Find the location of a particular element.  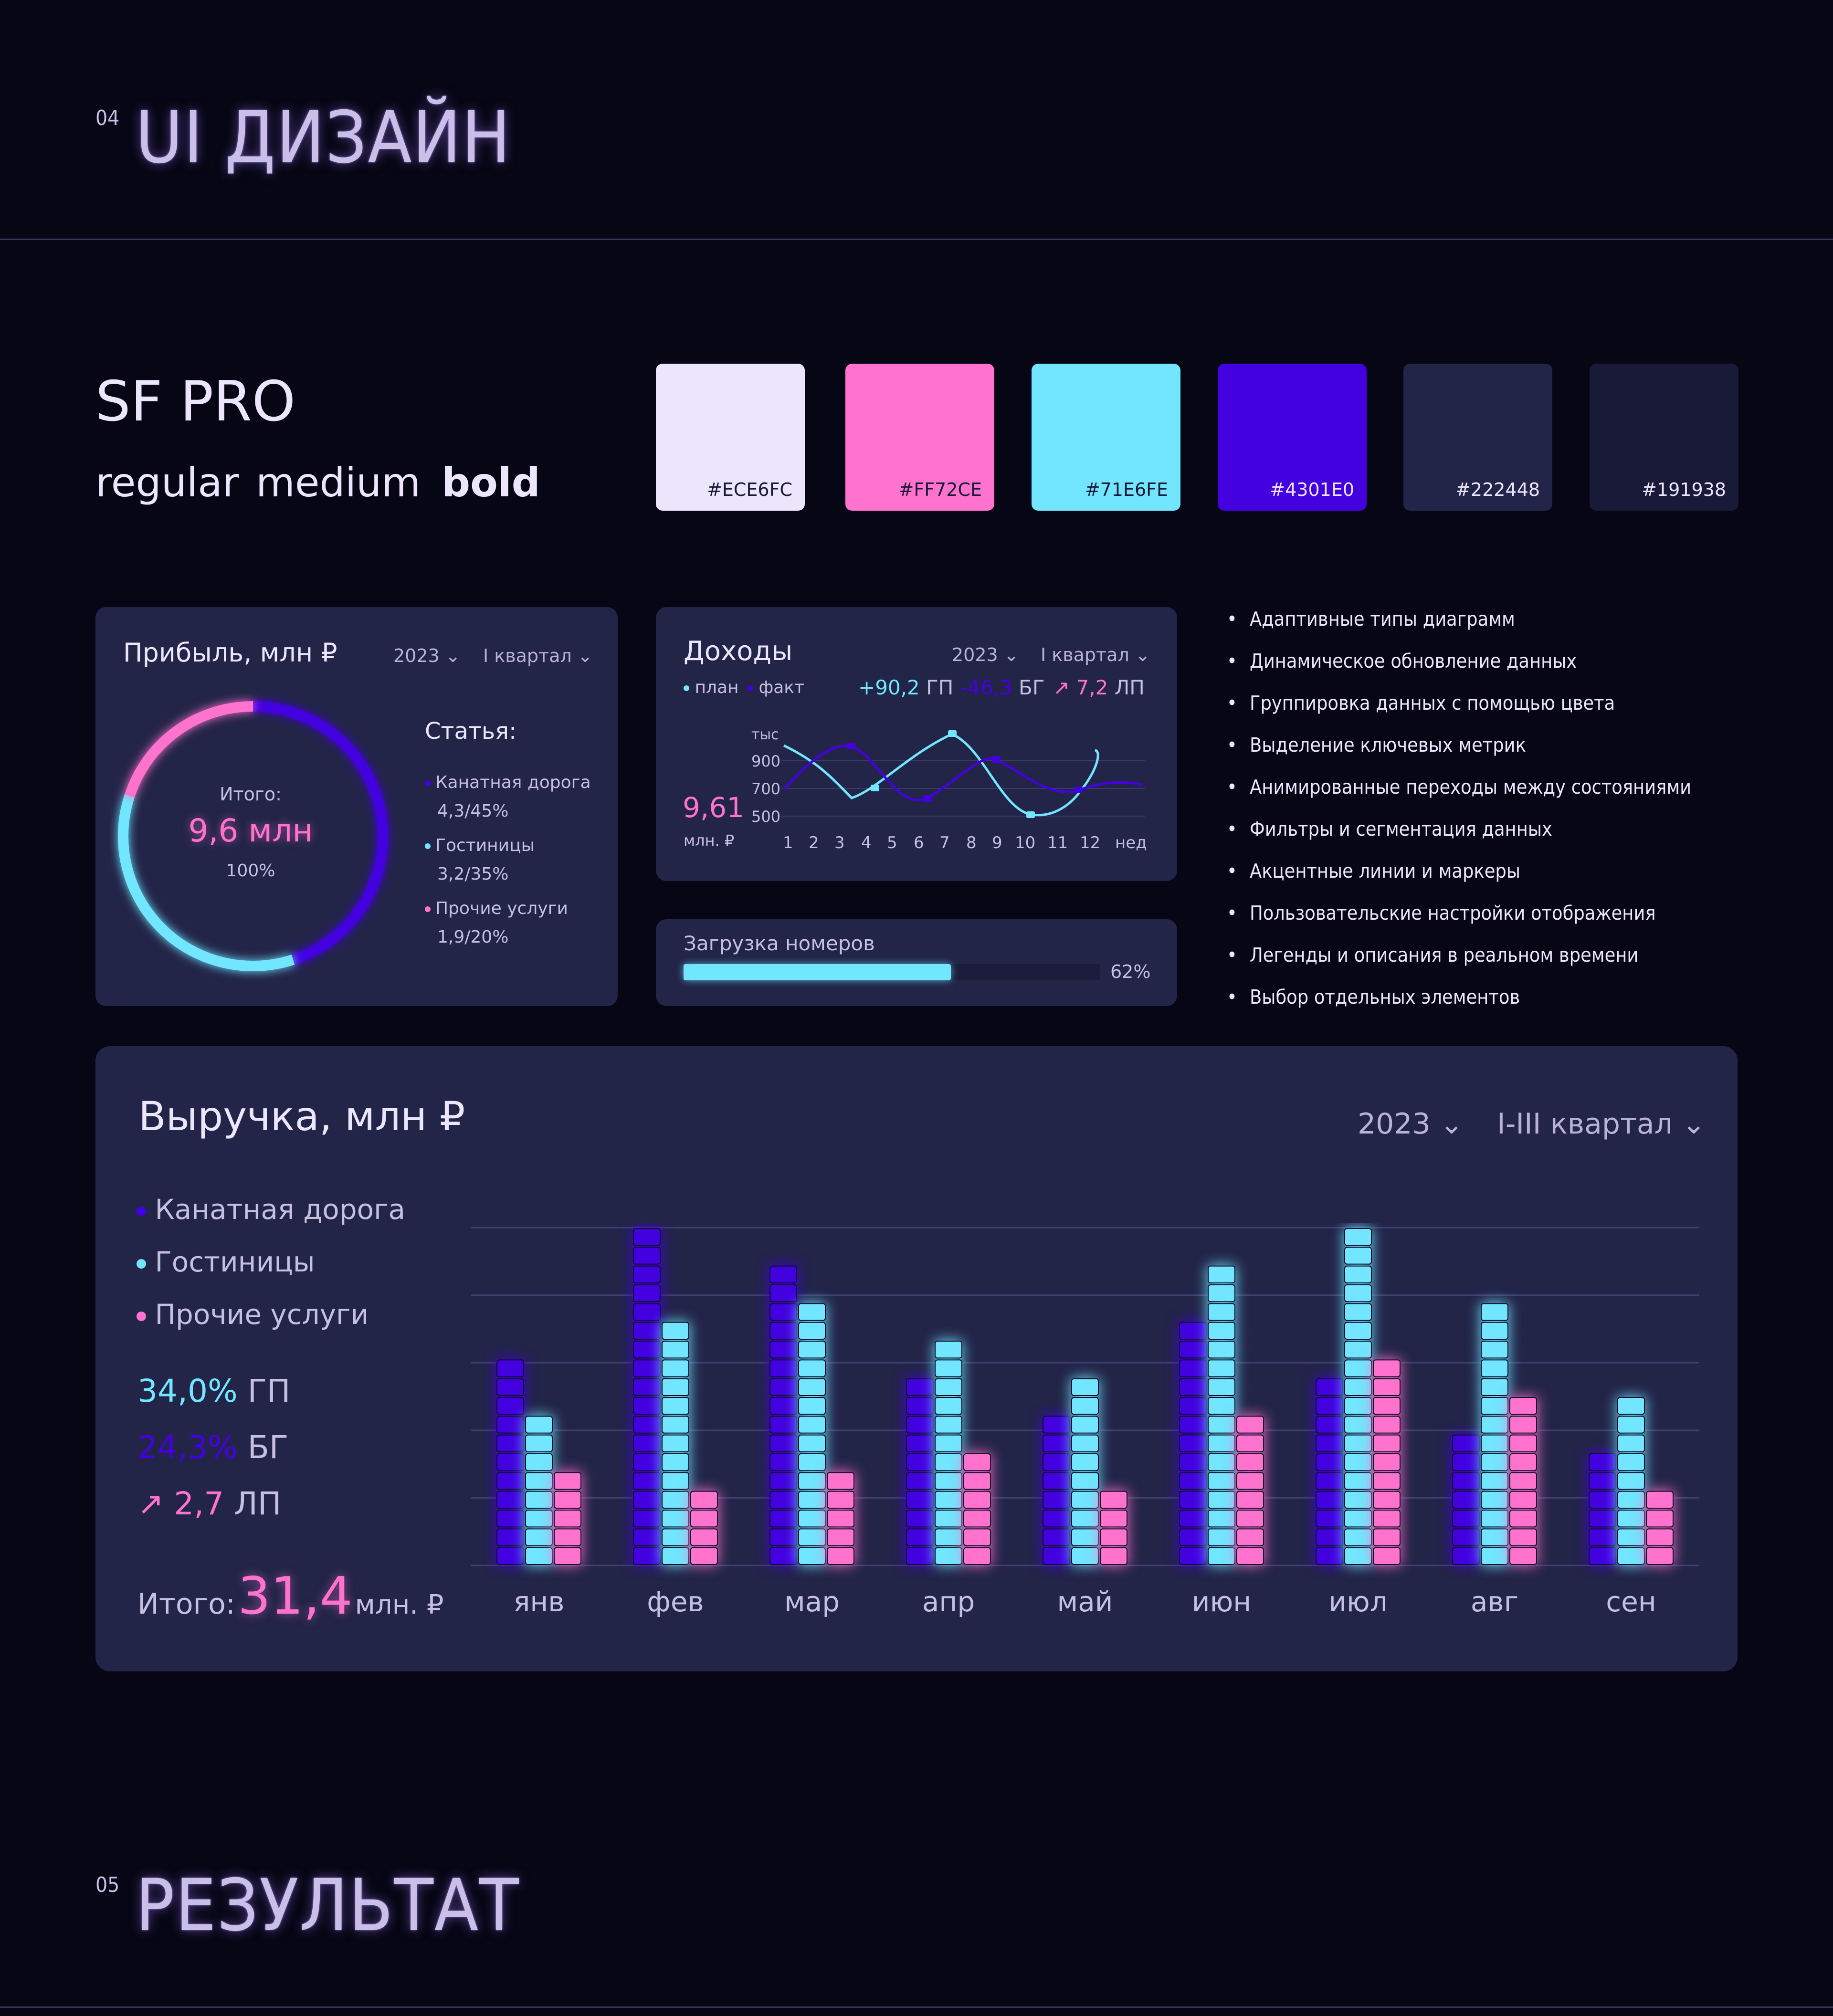

legend-item: Канатная дорога 4,3/45% is located at coordinates (508, 797).